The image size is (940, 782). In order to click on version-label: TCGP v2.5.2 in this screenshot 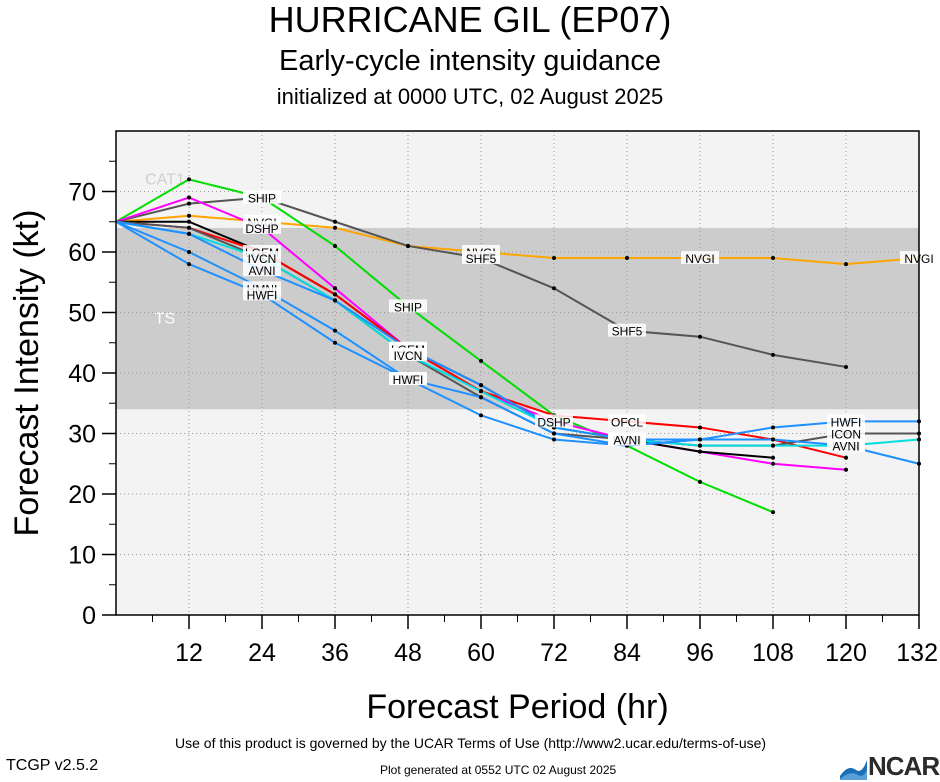, I will do `click(52, 765)`.